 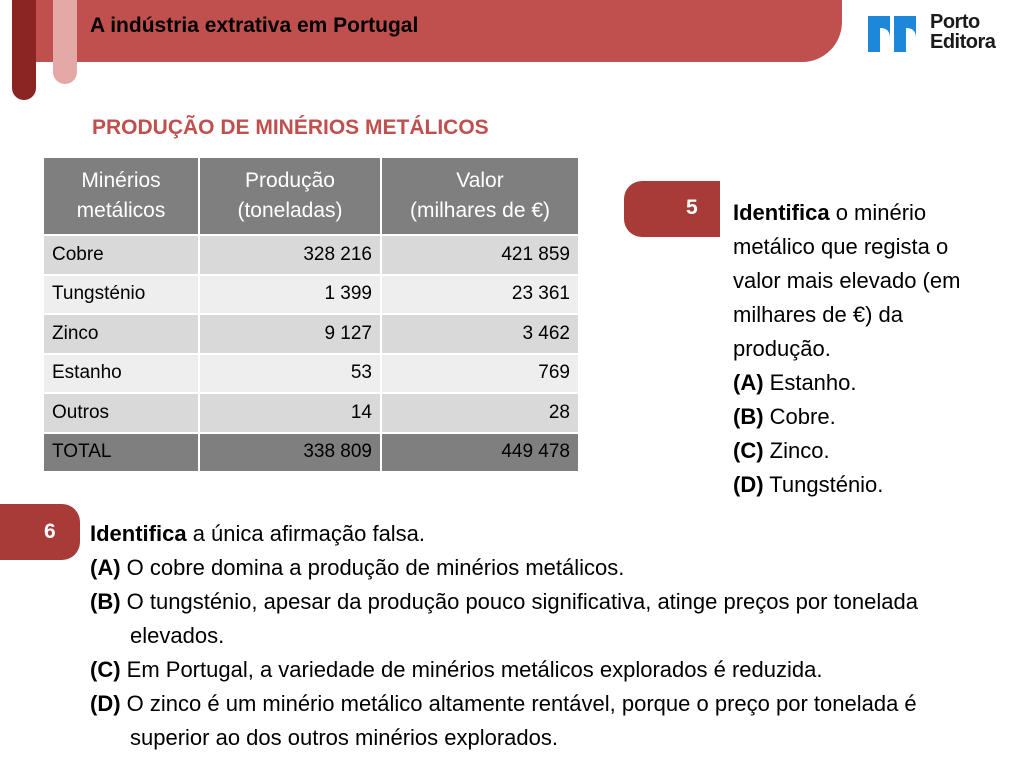 What do you see at coordinates (121, 255) in the screenshot?
I see `cell-mineral: Cobre` at bounding box center [121, 255].